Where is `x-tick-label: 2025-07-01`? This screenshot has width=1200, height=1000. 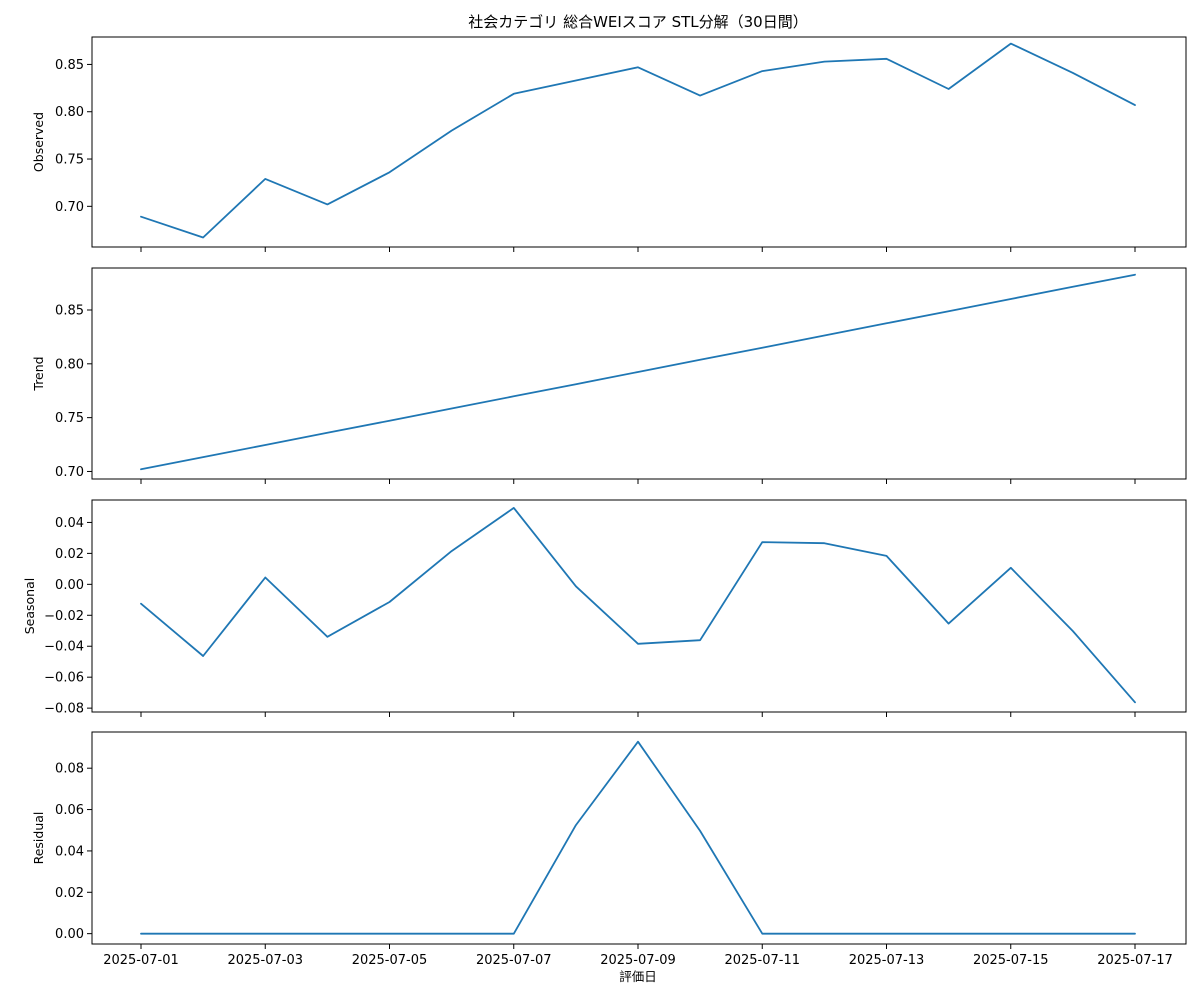 x-tick-label: 2025-07-01 is located at coordinates (141, 960).